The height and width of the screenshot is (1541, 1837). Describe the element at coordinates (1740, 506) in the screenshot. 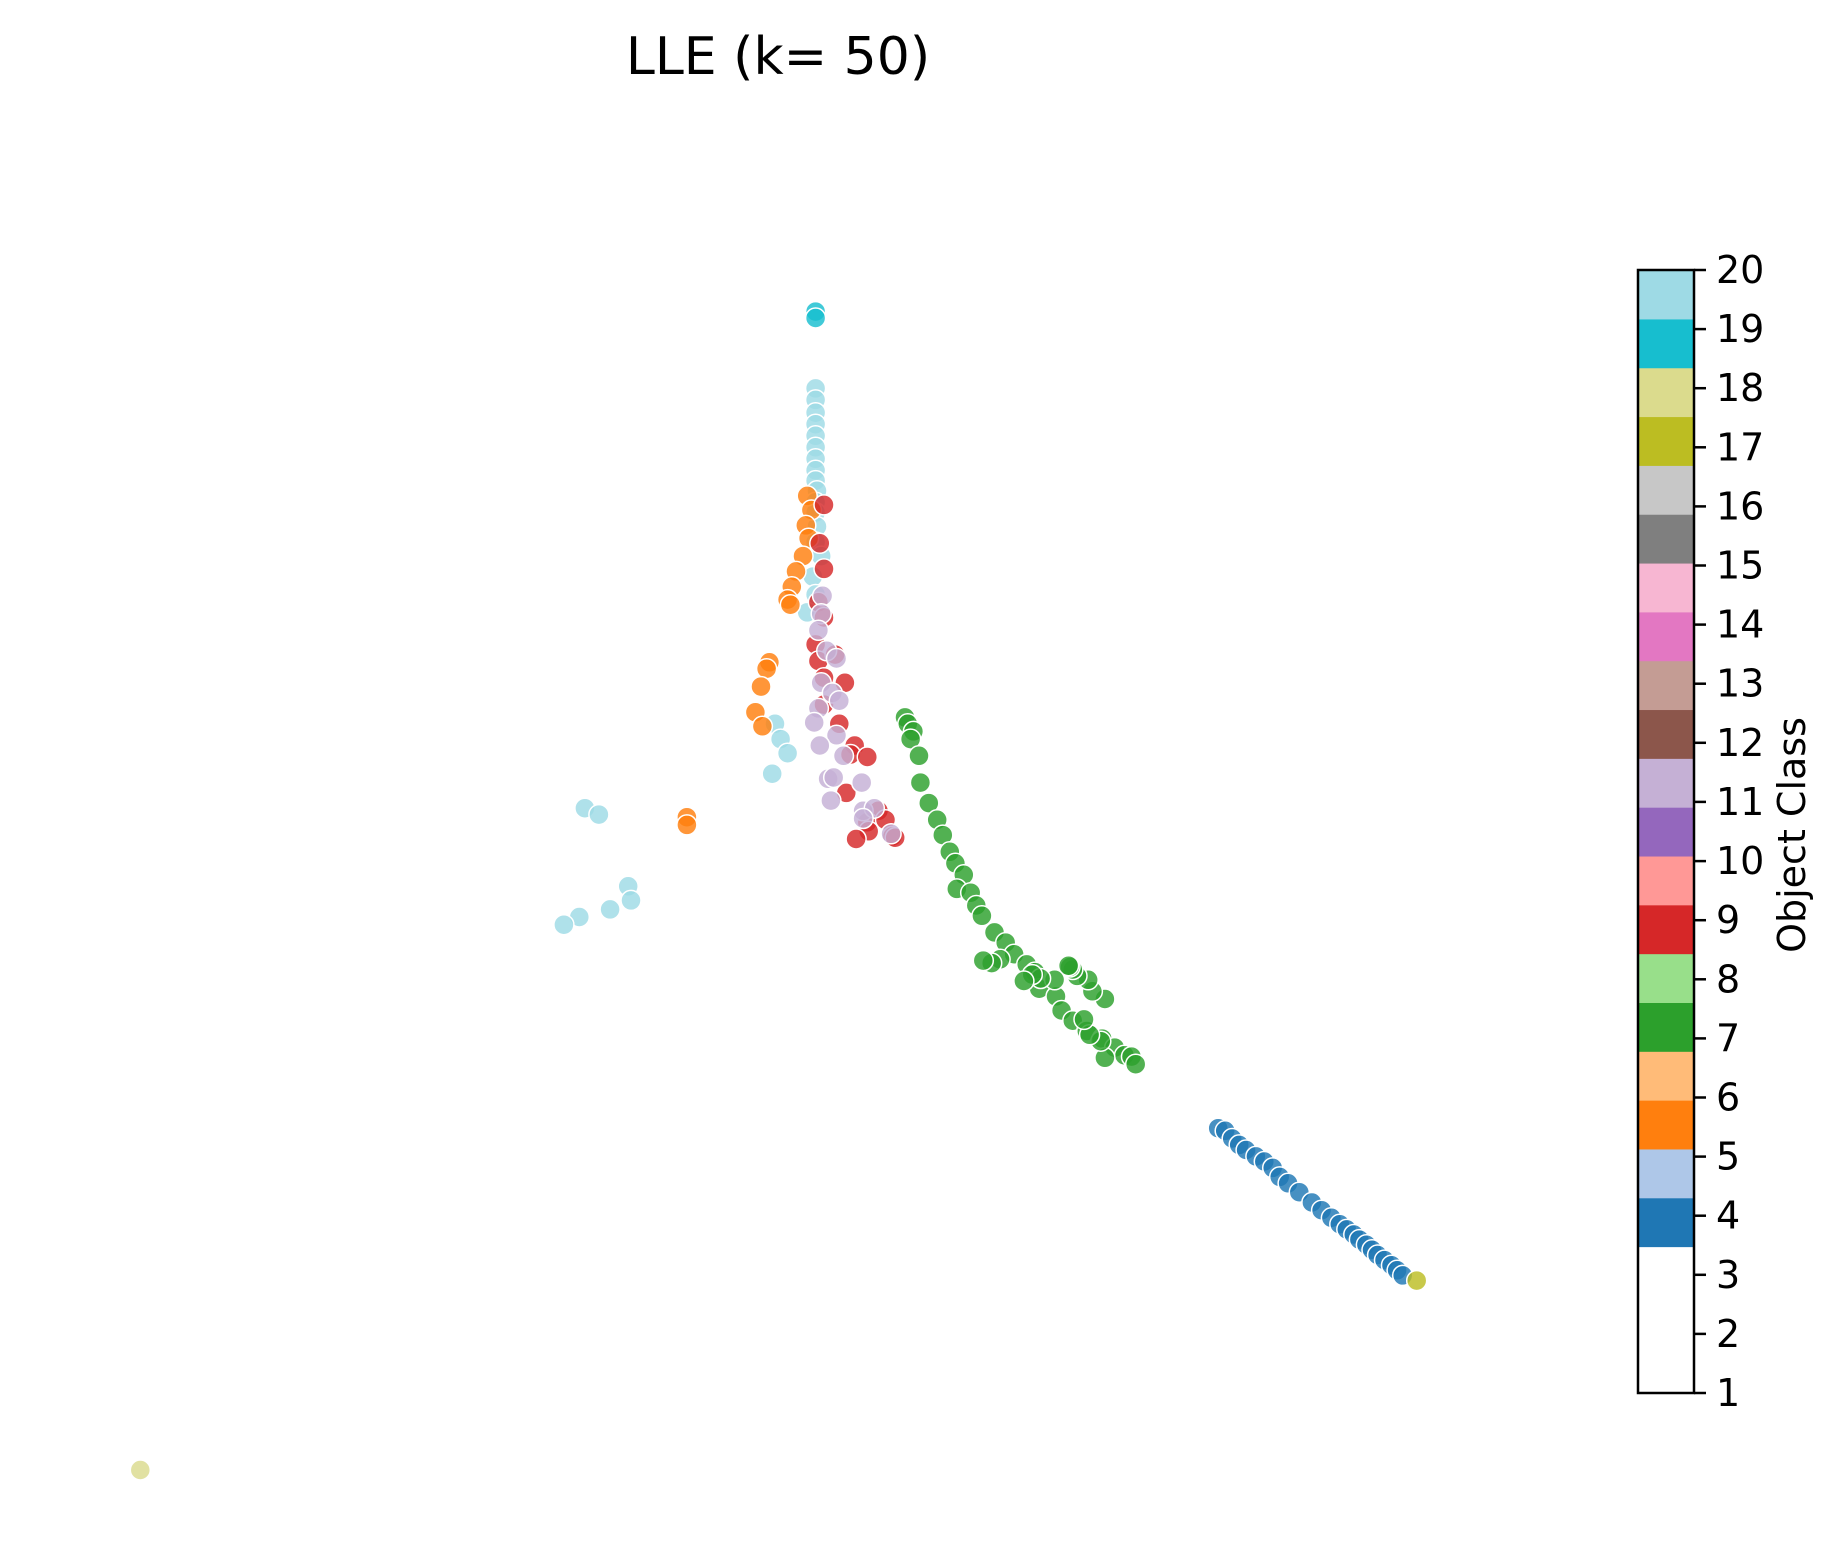

I see `colorbar-tick-label: 16` at that location.